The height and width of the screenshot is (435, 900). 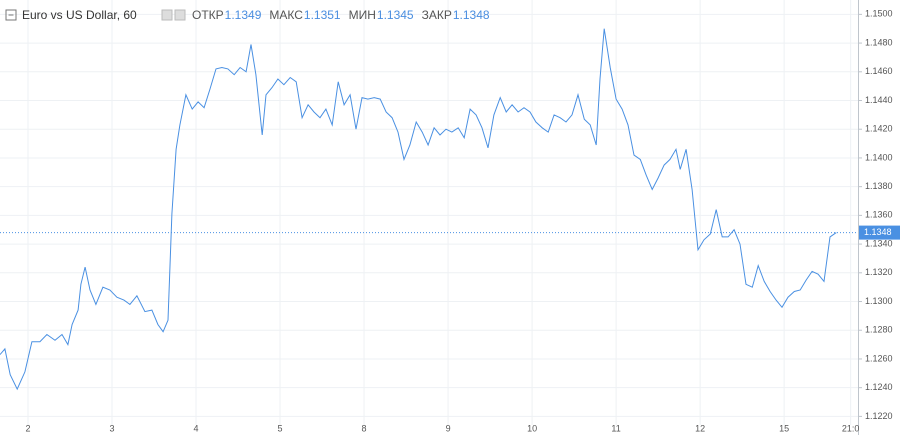 I want to click on y-tick-label: 1.1260, so click(x=879, y=358).